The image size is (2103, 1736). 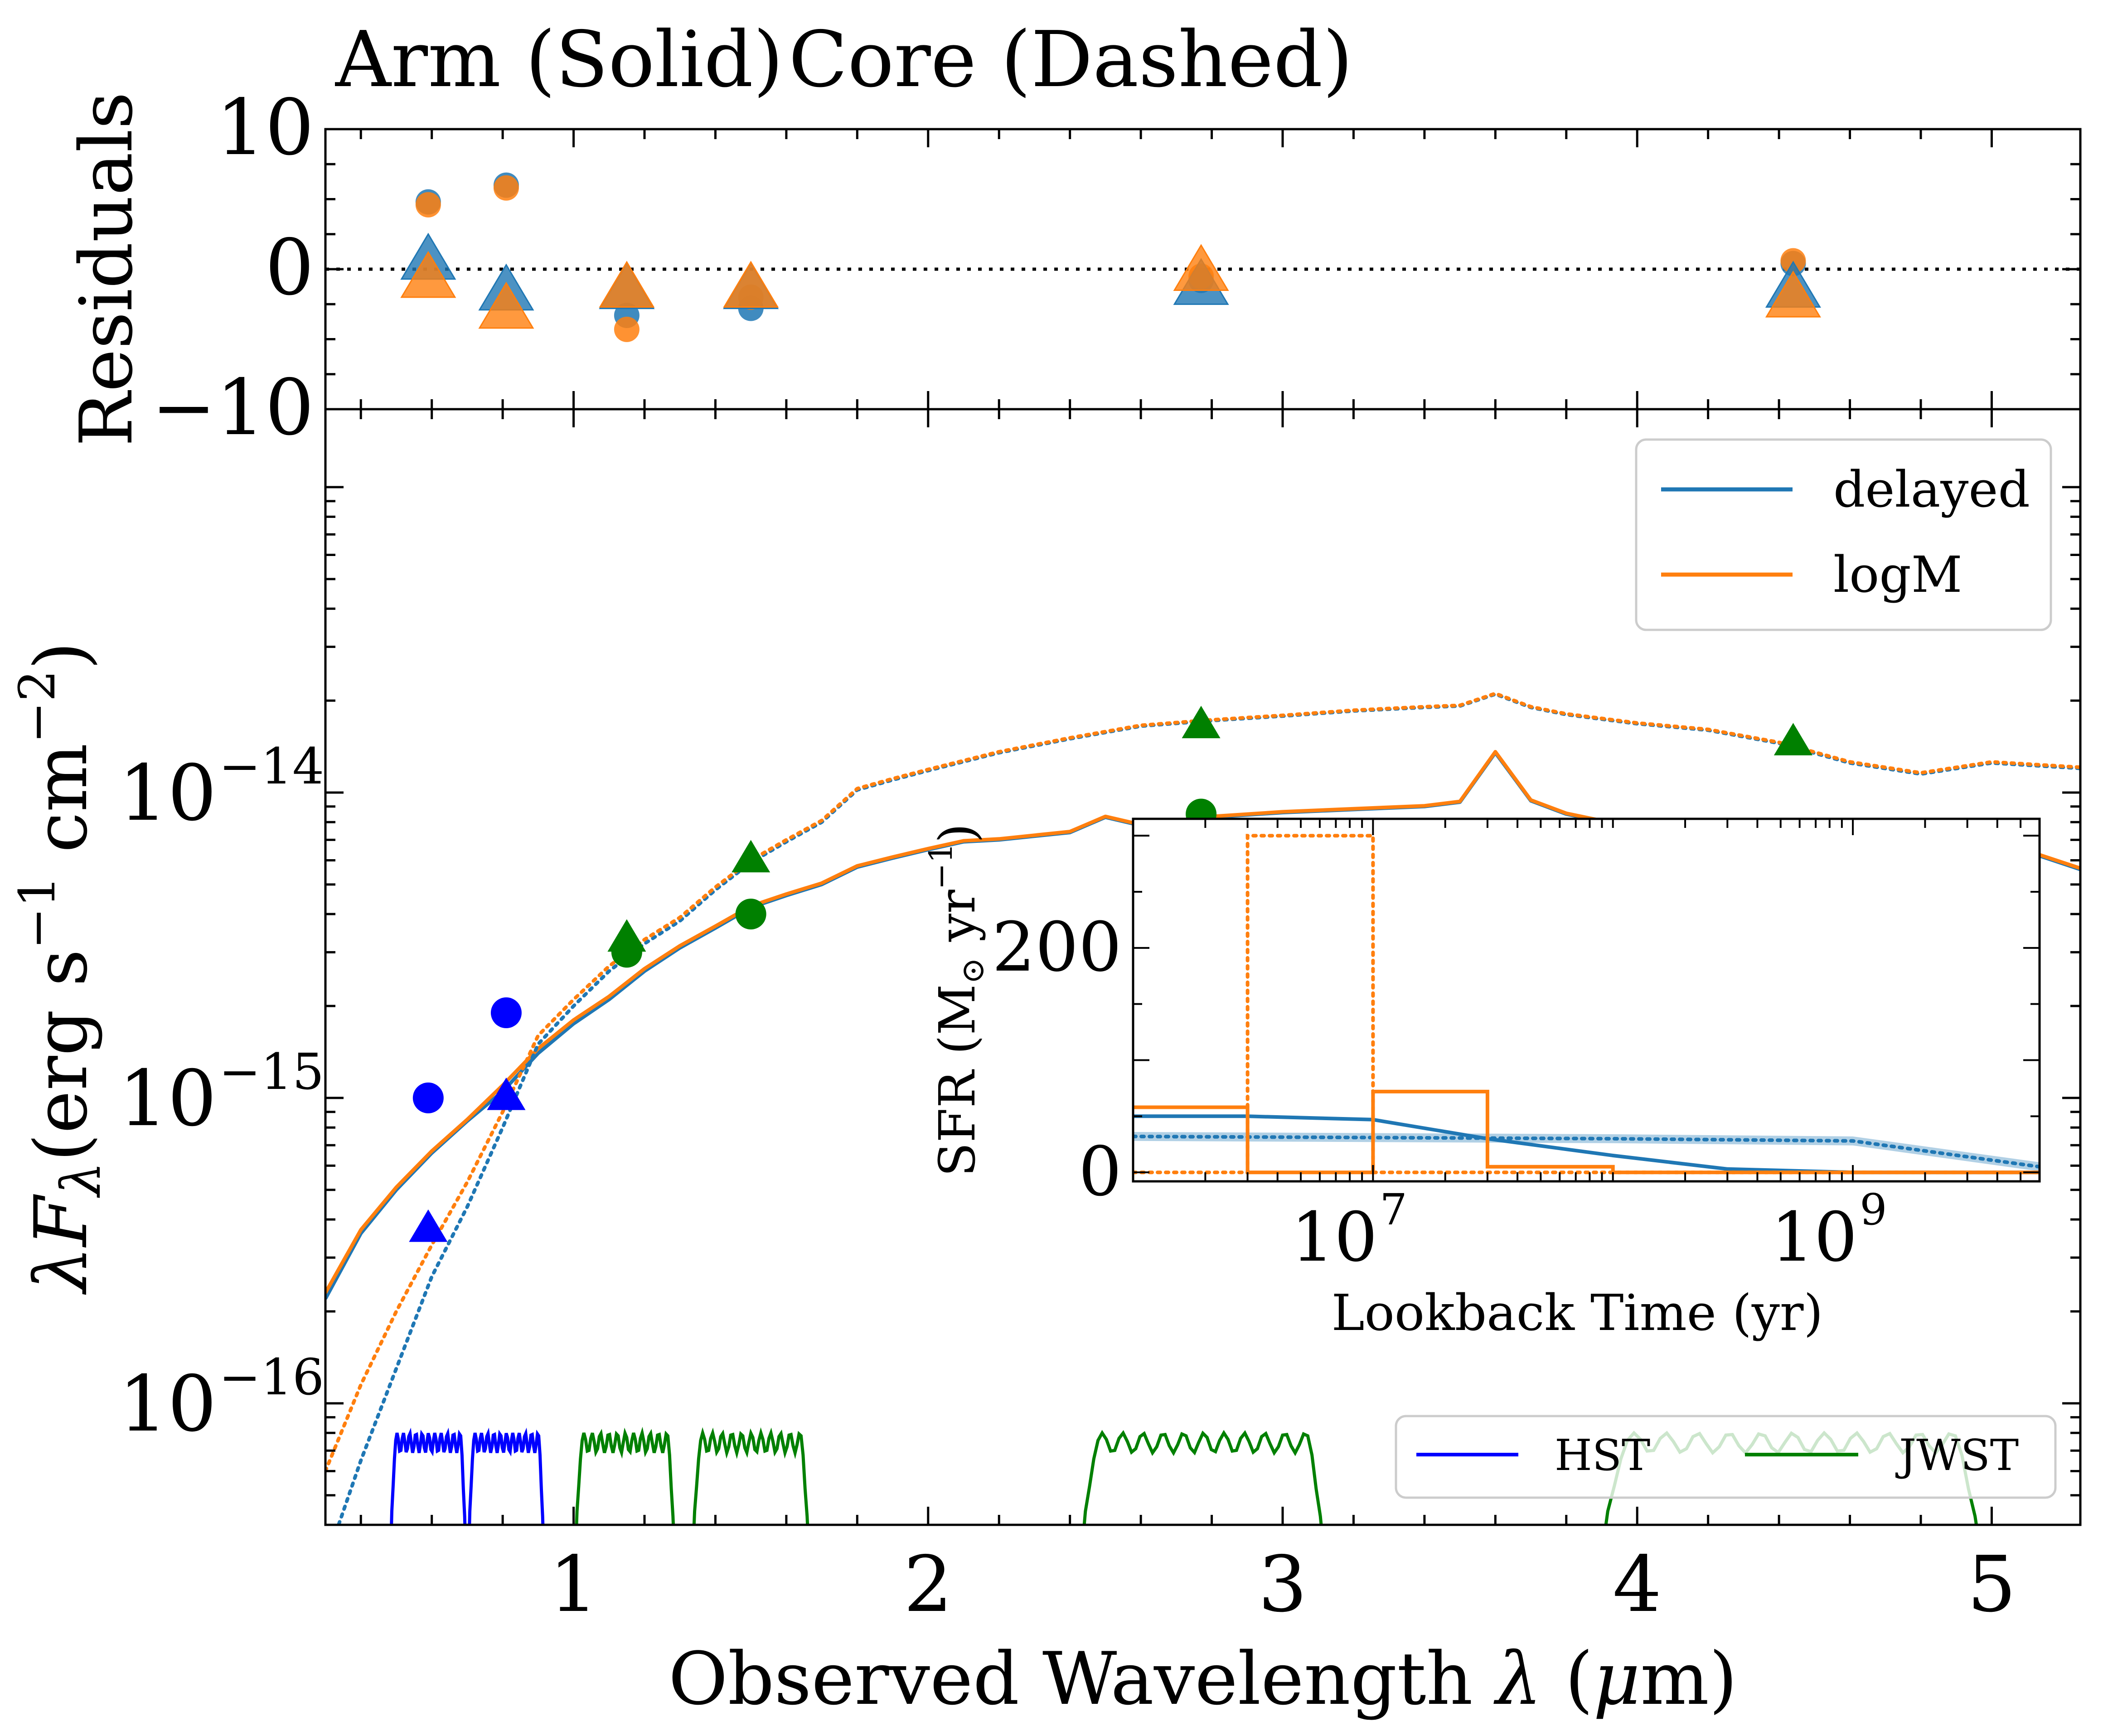 What do you see at coordinates (1602, 1455) in the screenshot?
I see `legend-hst-label: HST` at bounding box center [1602, 1455].